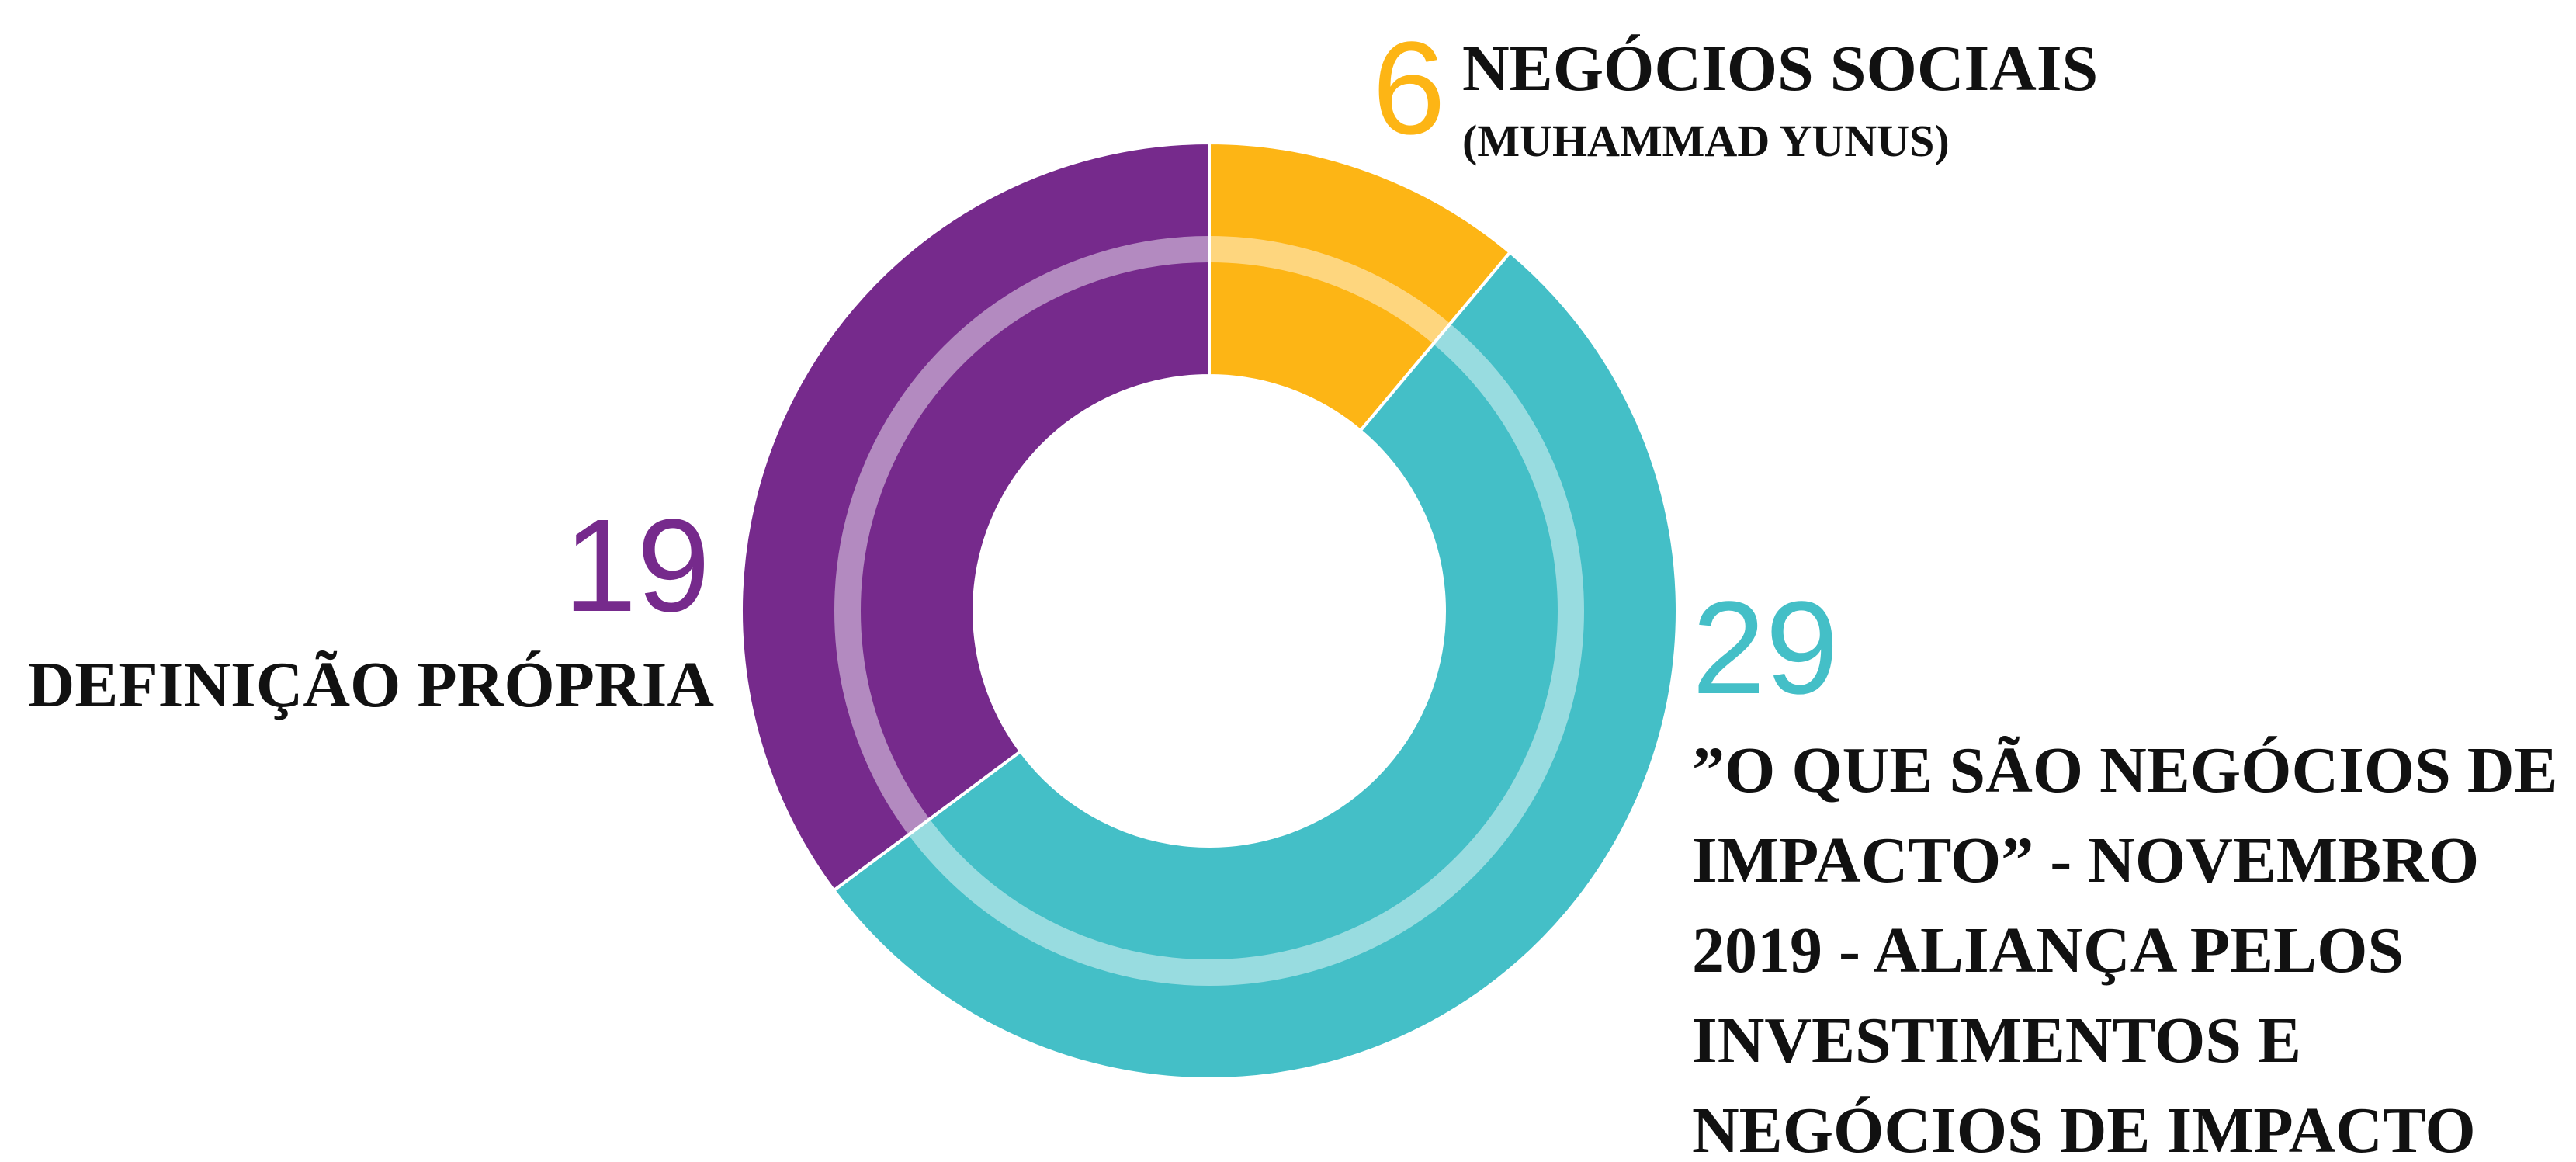  I want to click on category-label: 2019 - ALIANÇA PELOS, so click(2048, 951).